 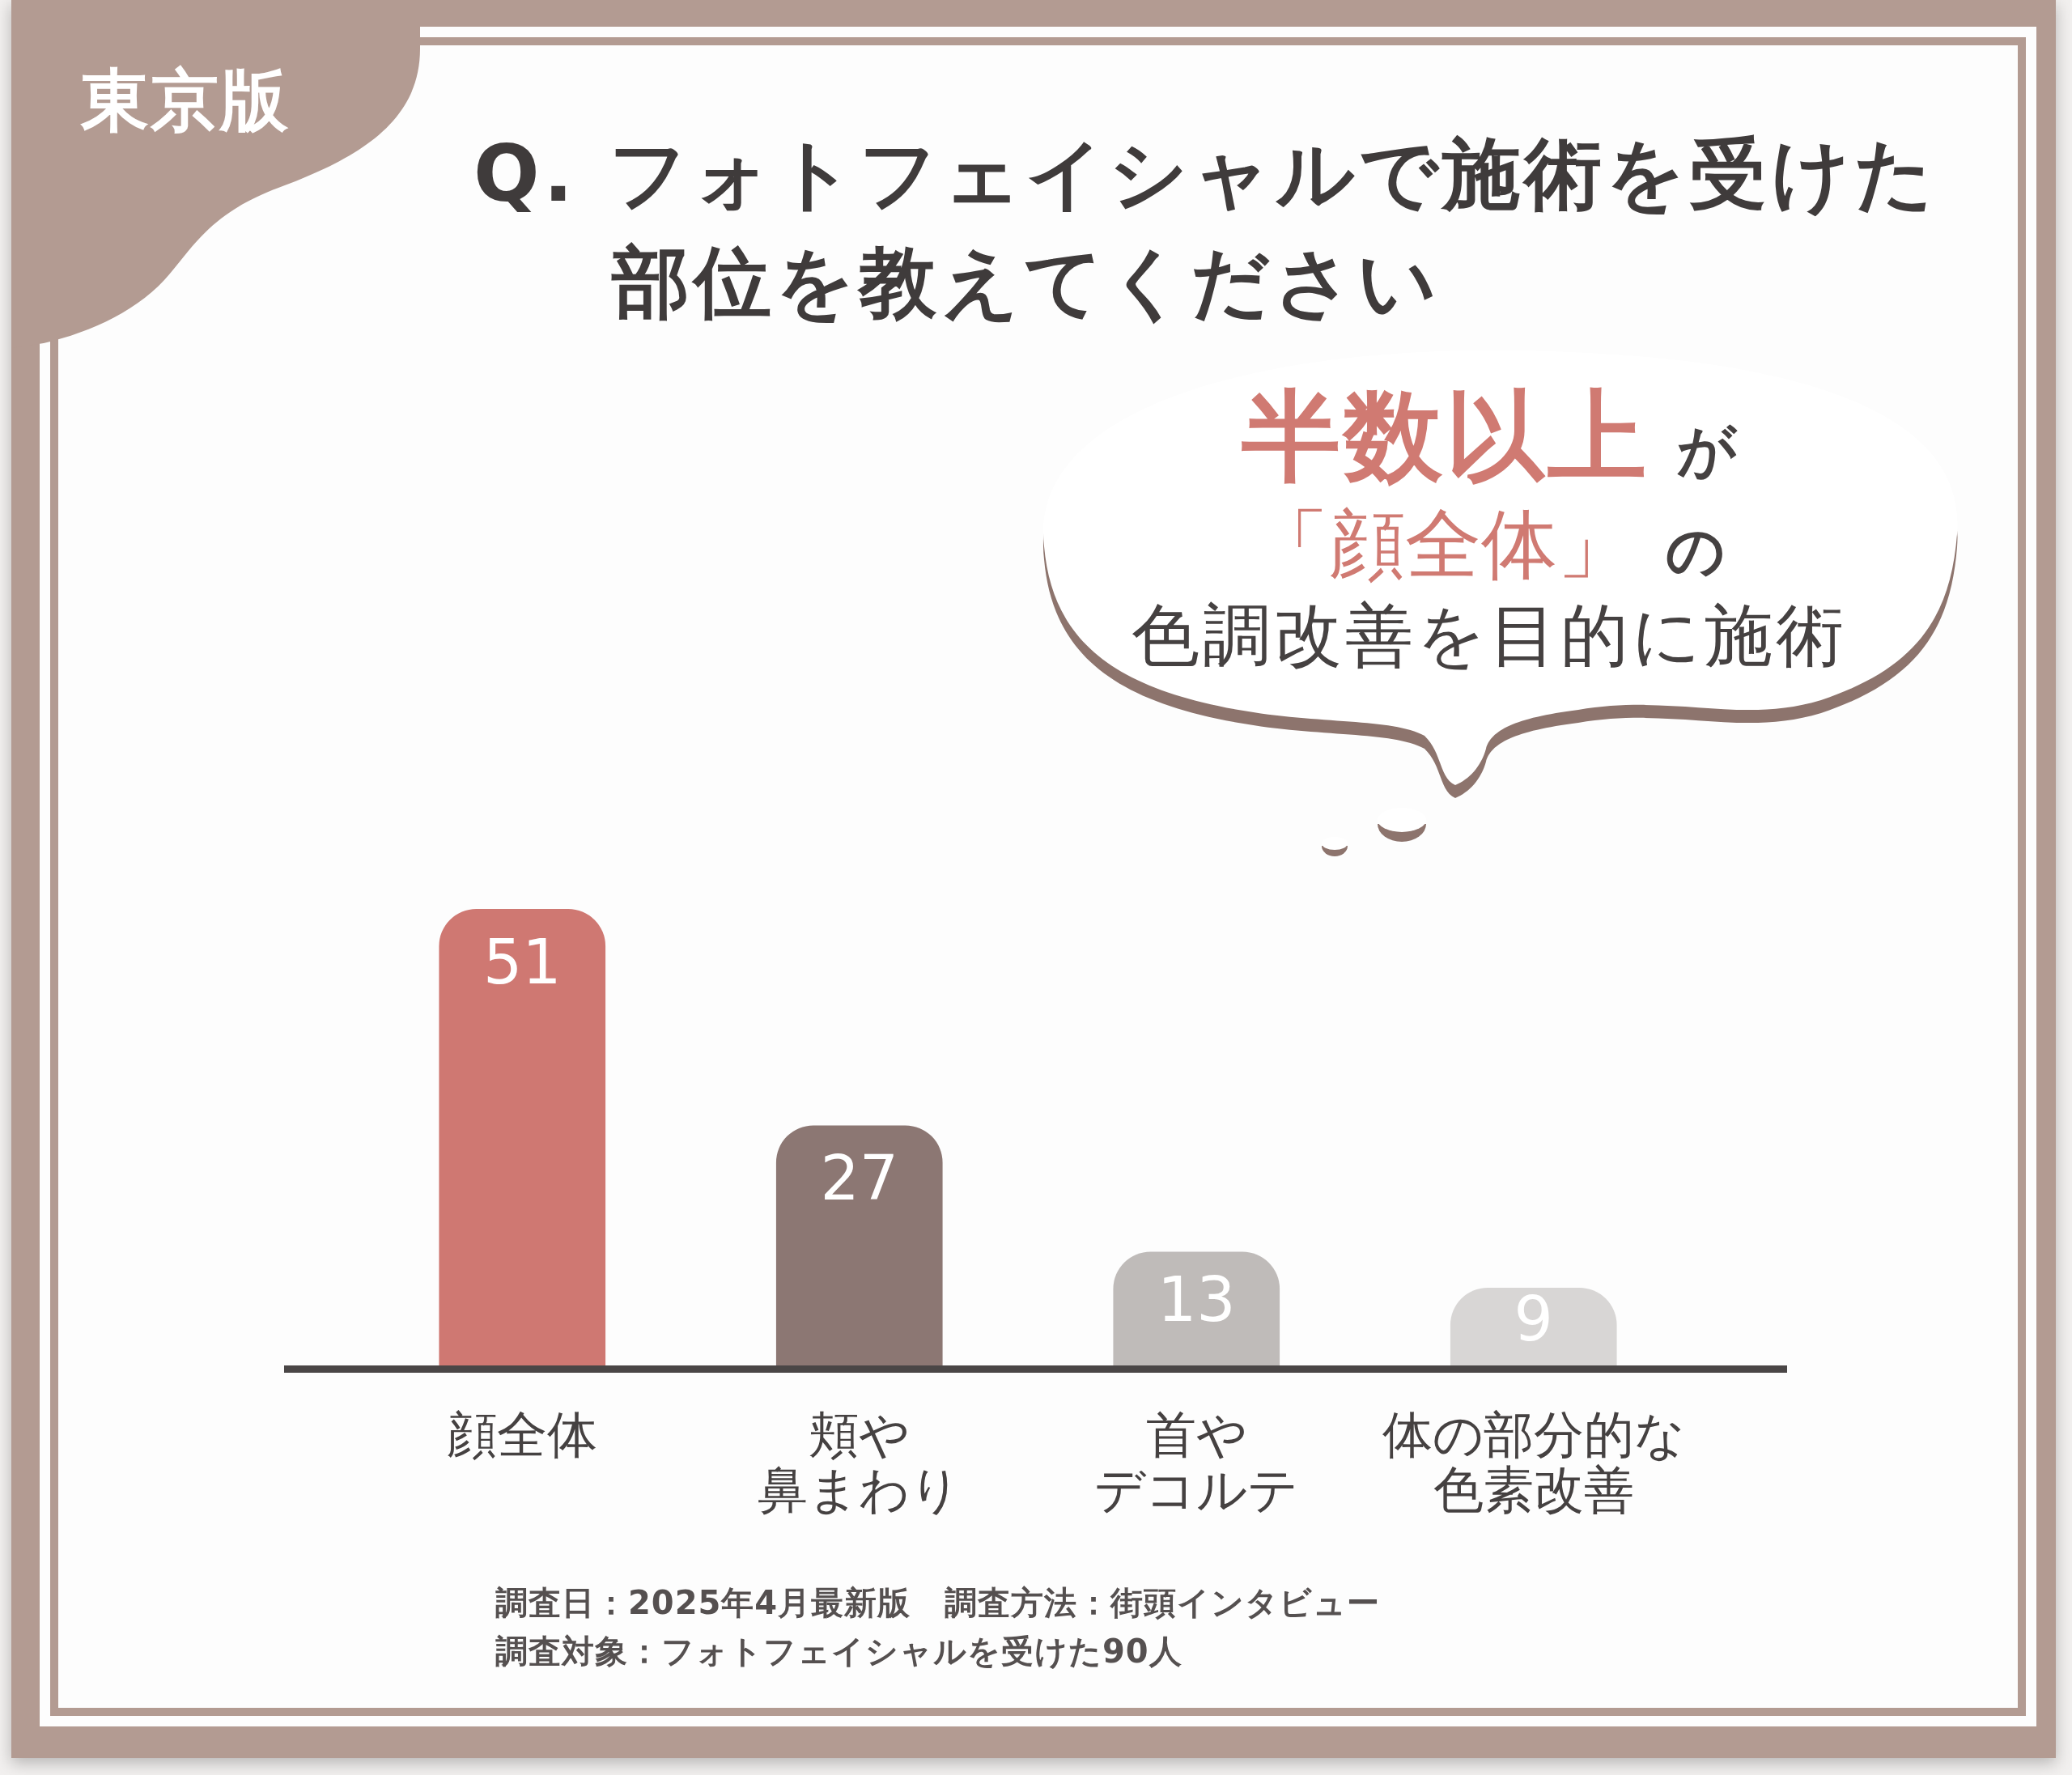 What do you see at coordinates (838, 1651) in the screenshot?
I see `text: 調査対象：フォトフェイシャルを受けた90人` at bounding box center [838, 1651].